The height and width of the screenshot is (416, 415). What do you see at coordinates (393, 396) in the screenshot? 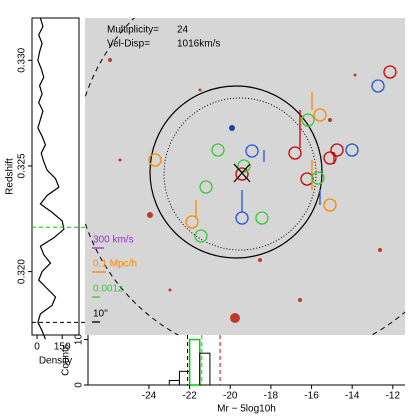
I see `x-tick-label: -12` at bounding box center [393, 396].